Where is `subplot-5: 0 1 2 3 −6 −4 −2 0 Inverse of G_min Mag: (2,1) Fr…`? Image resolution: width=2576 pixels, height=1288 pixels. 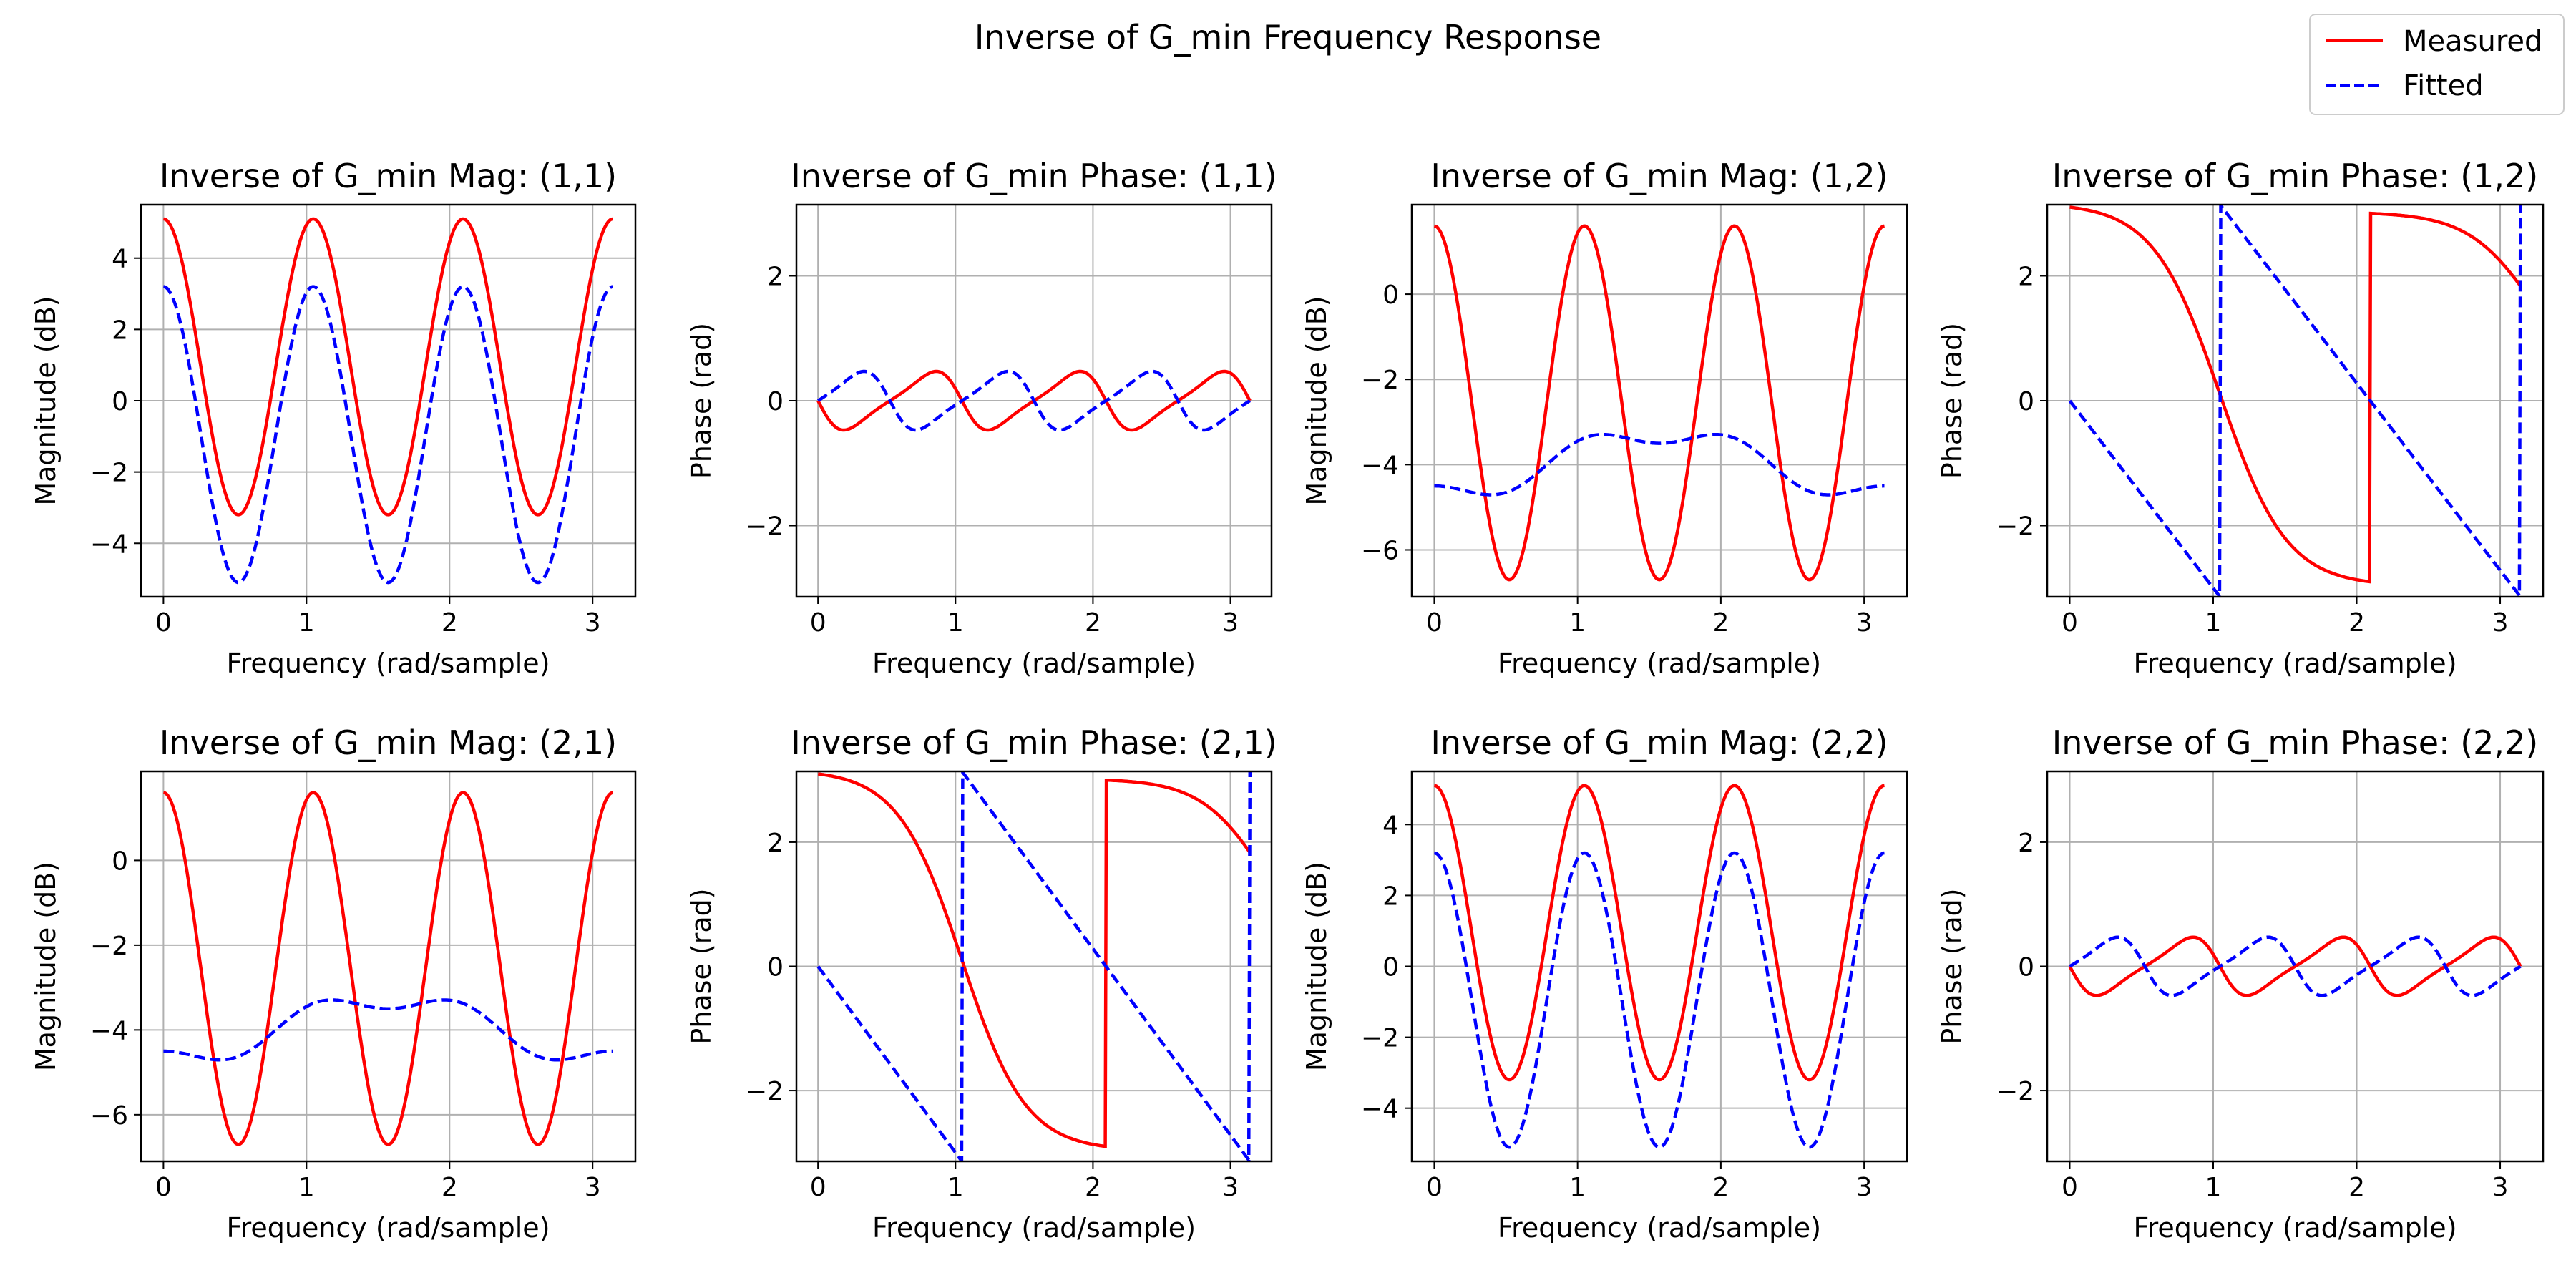
subplot-5: 0 1 2 3 −6 −4 −2 0 Inverse of G_min Mag: (2,1) Fr… is located at coordinates (333, 983).